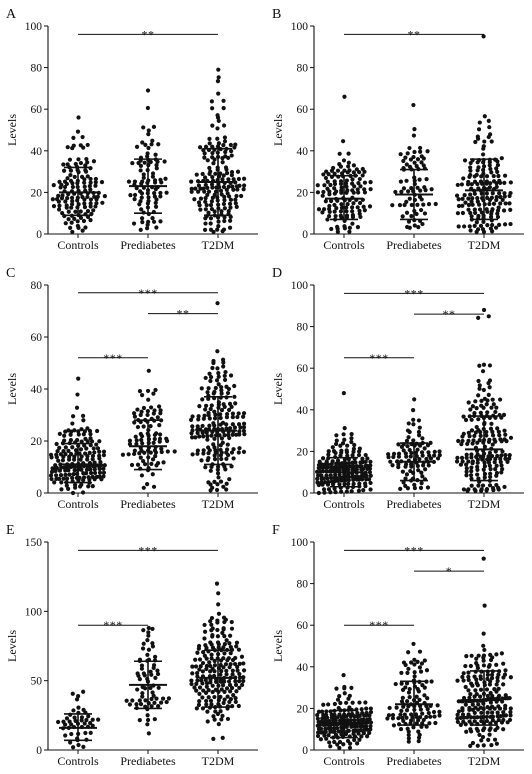 This screenshot has height=774, width=532. What do you see at coordinates (344, 761) in the screenshot?
I see `x-tick-label: Controls` at bounding box center [344, 761].